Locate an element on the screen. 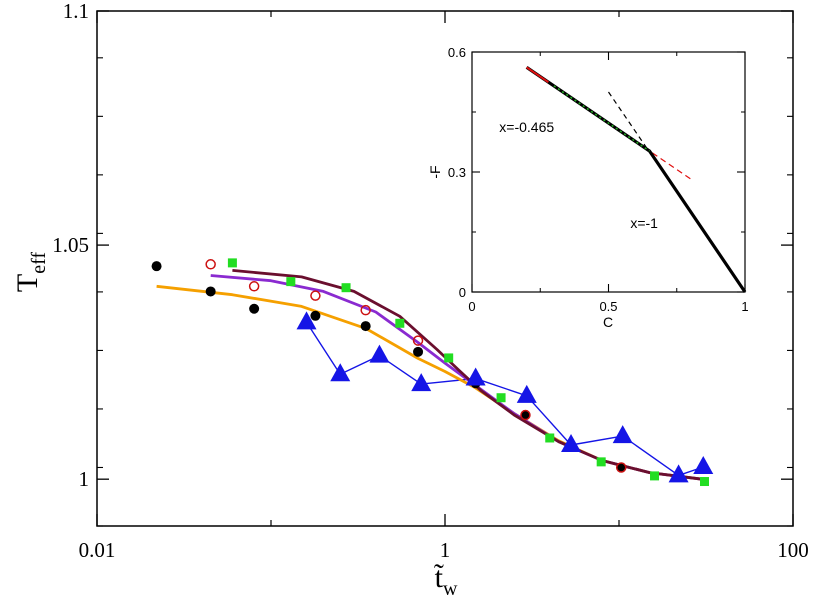  inset-annotation: x=-1 is located at coordinates (644, 223).